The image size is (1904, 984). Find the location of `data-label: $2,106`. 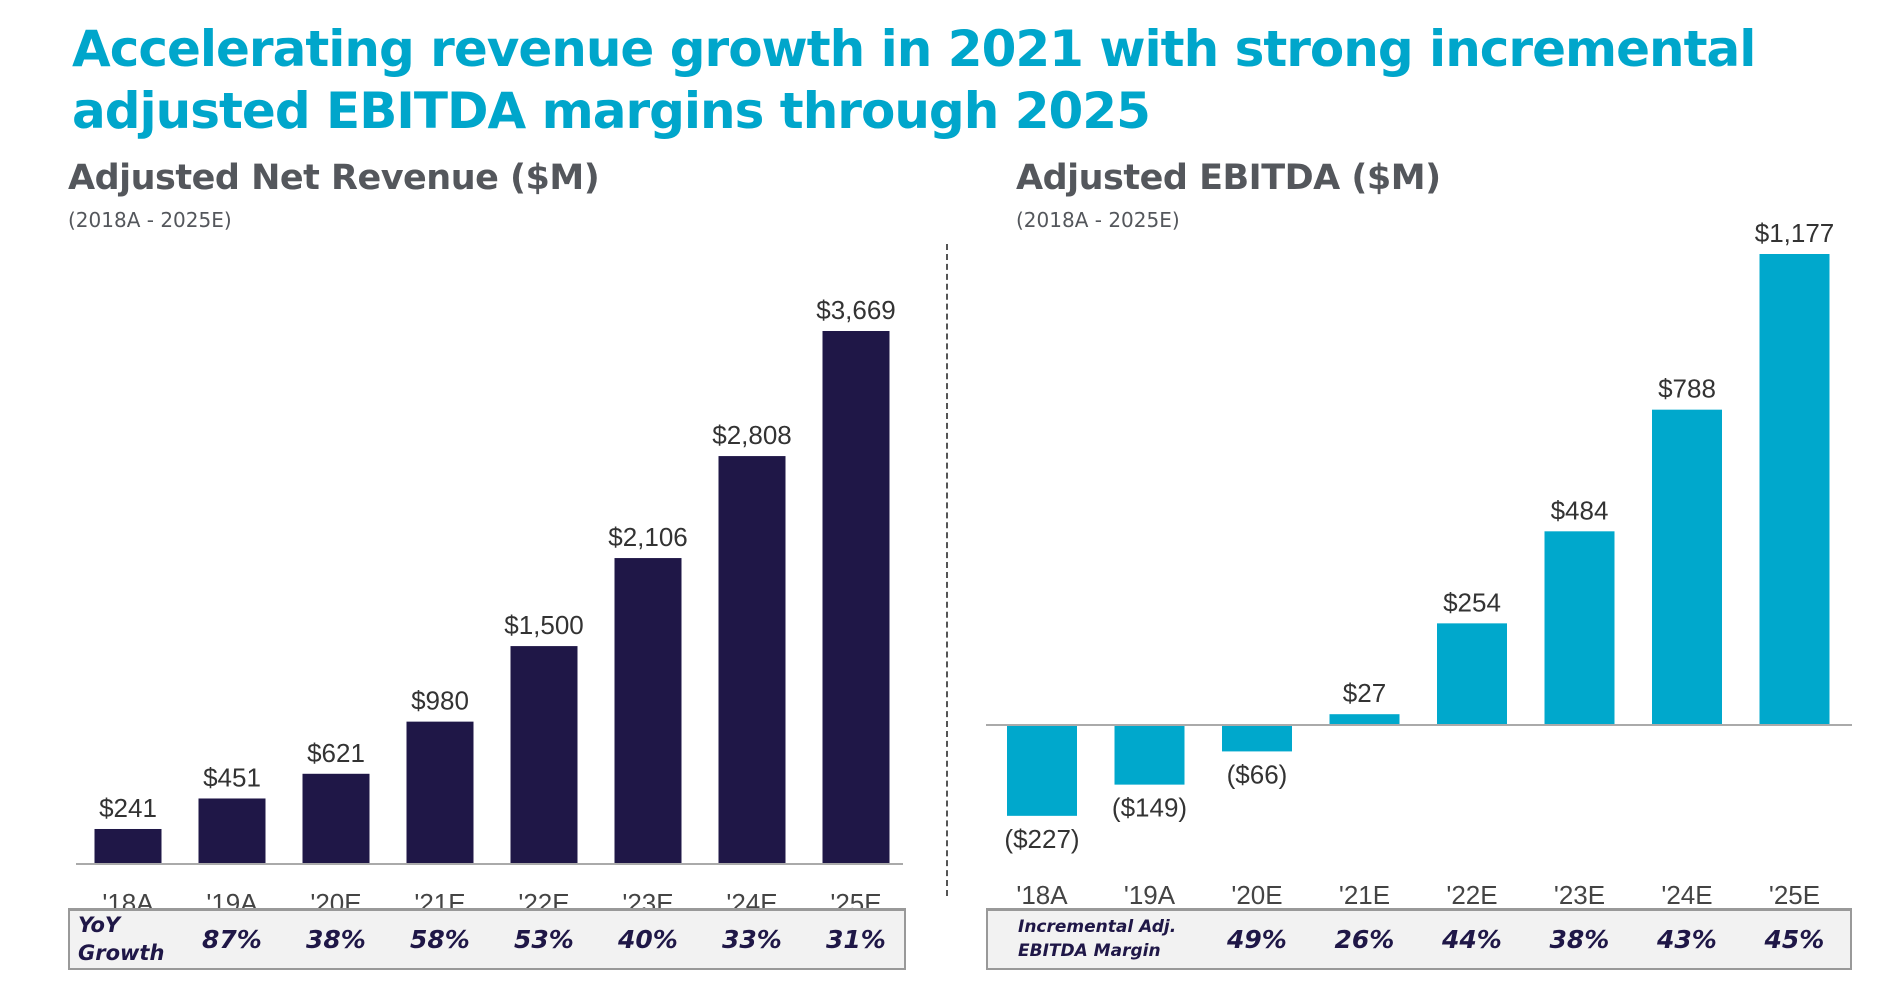

data-label: $2,106 is located at coordinates (648, 537).